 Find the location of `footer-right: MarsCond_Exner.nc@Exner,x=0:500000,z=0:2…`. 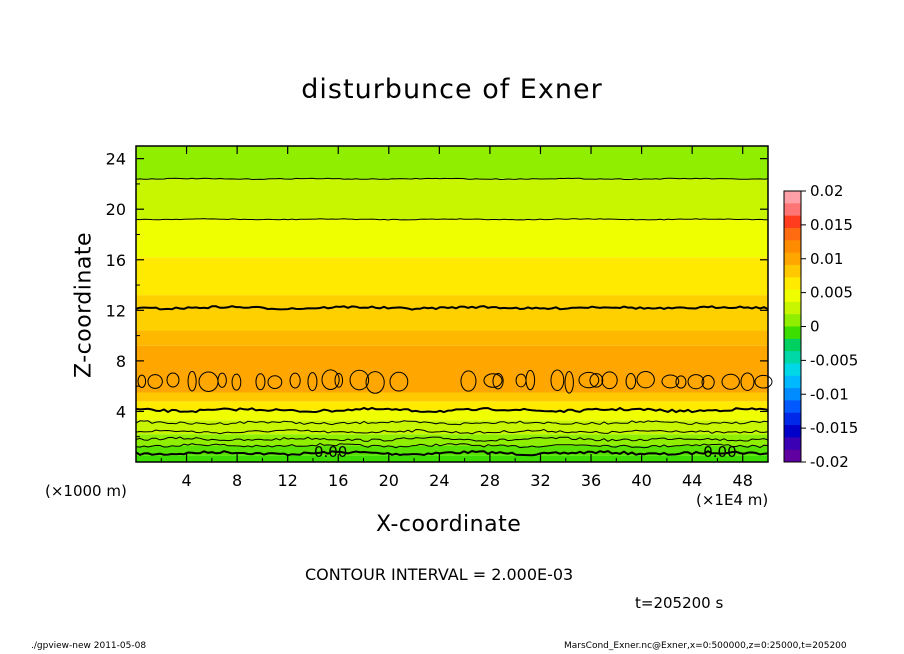

footer-right: MarsCond_Exner.nc@Exner,x=0:500000,z=0:2… is located at coordinates (705, 646).